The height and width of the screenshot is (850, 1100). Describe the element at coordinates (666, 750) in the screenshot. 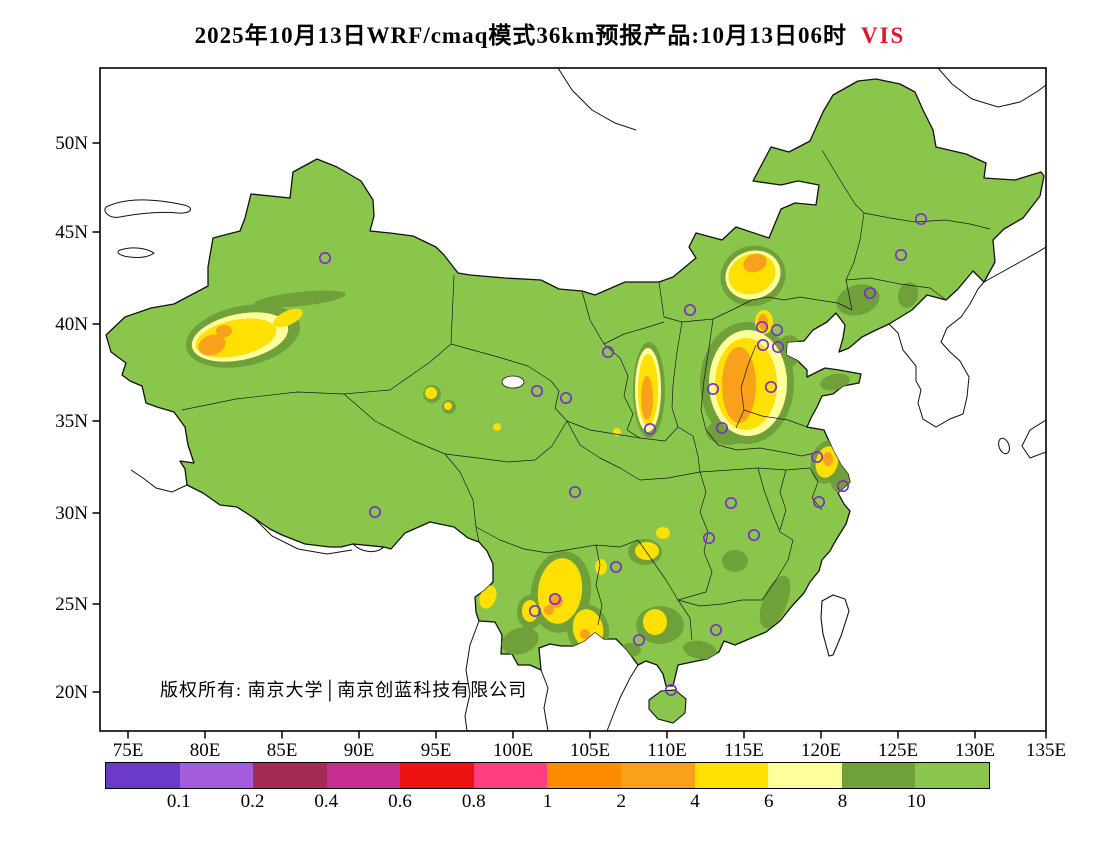

I see `lon-tick-label: 110E` at that location.